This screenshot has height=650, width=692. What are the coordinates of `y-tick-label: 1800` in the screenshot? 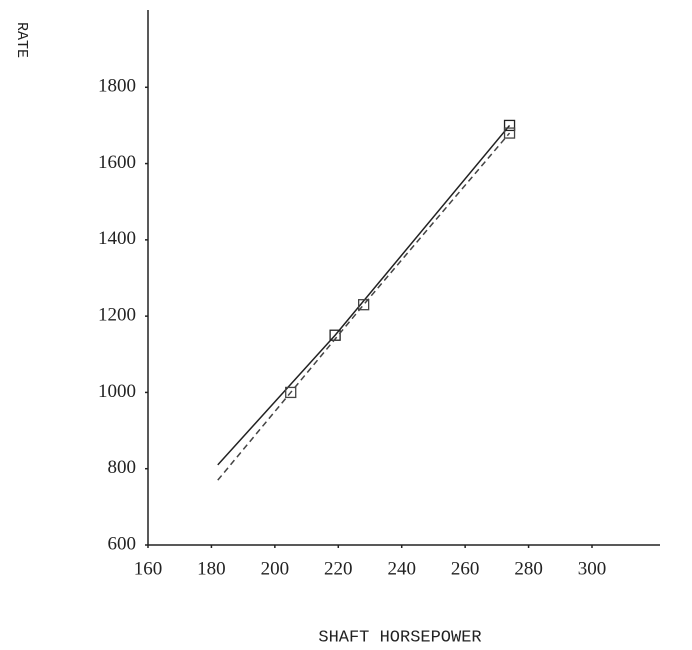 It's located at (117, 86).